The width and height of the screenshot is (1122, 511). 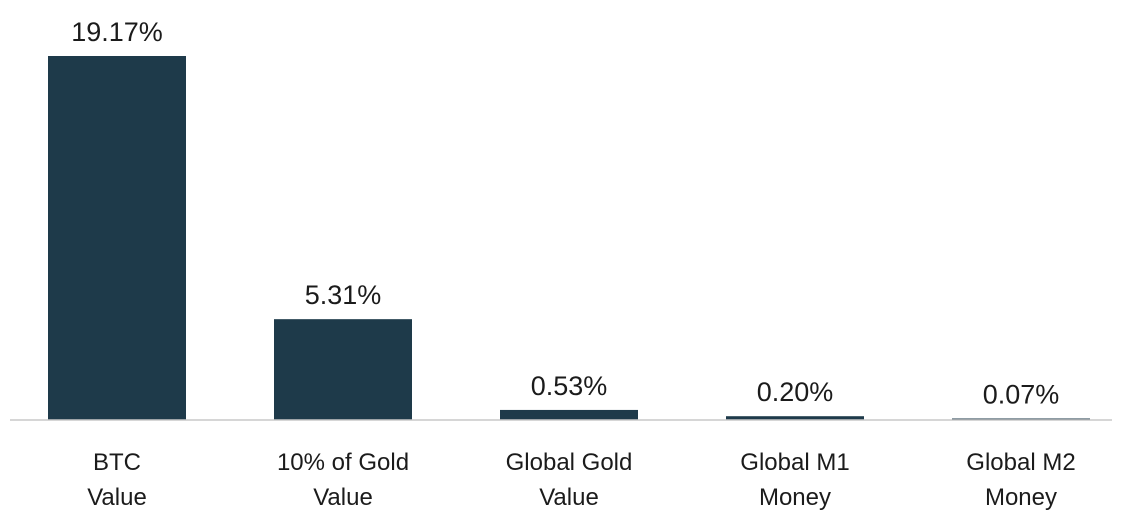 What do you see at coordinates (117, 32) in the screenshot?
I see `value-label: 19.17%` at bounding box center [117, 32].